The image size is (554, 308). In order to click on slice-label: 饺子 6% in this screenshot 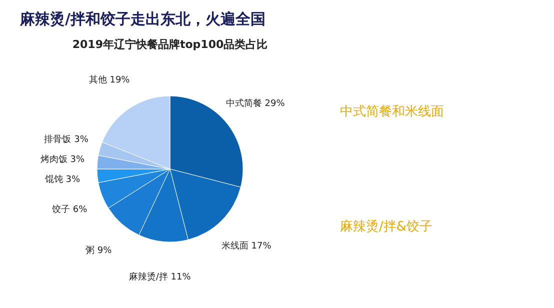, I will do `click(69, 209)`.